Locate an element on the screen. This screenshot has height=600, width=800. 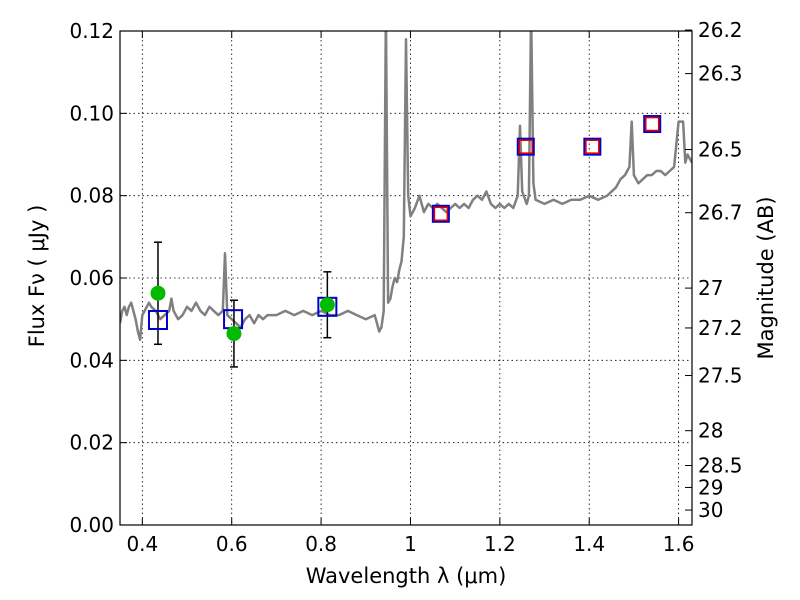
x-tick-label: 0.8 is located at coordinates (321, 544).